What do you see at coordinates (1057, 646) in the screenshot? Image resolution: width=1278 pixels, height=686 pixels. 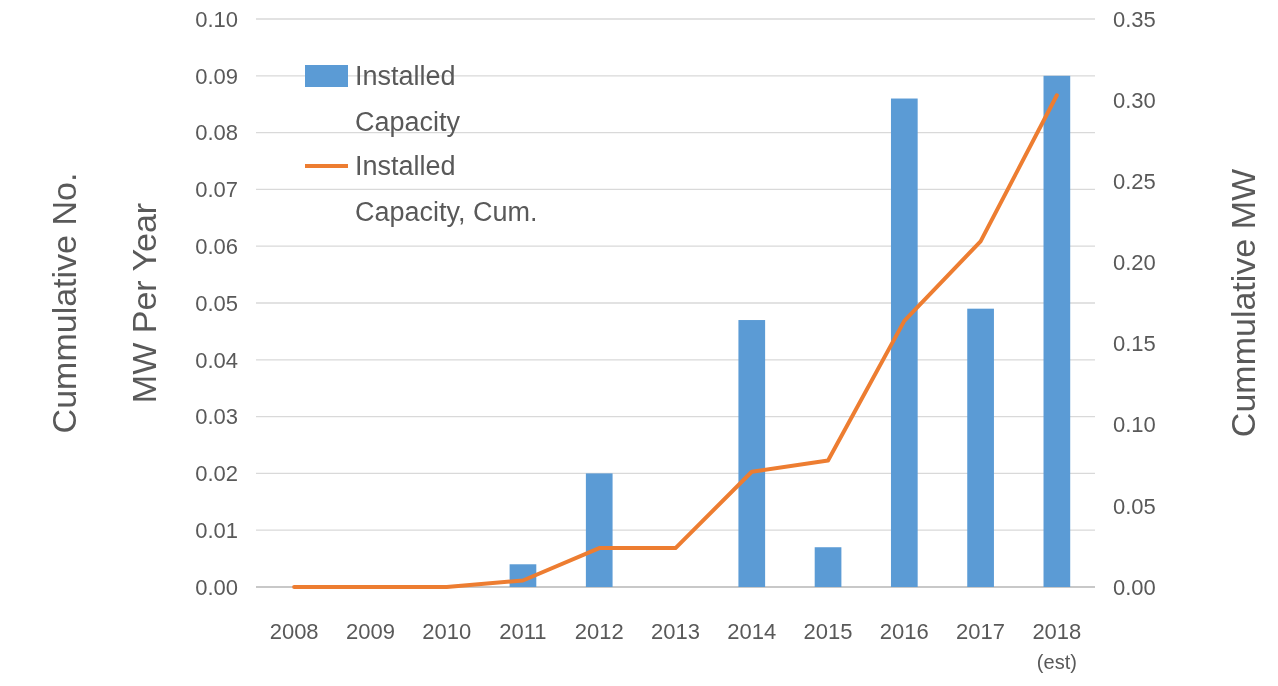 I see `x-tick-label: 2018 (est)` at bounding box center [1057, 646].